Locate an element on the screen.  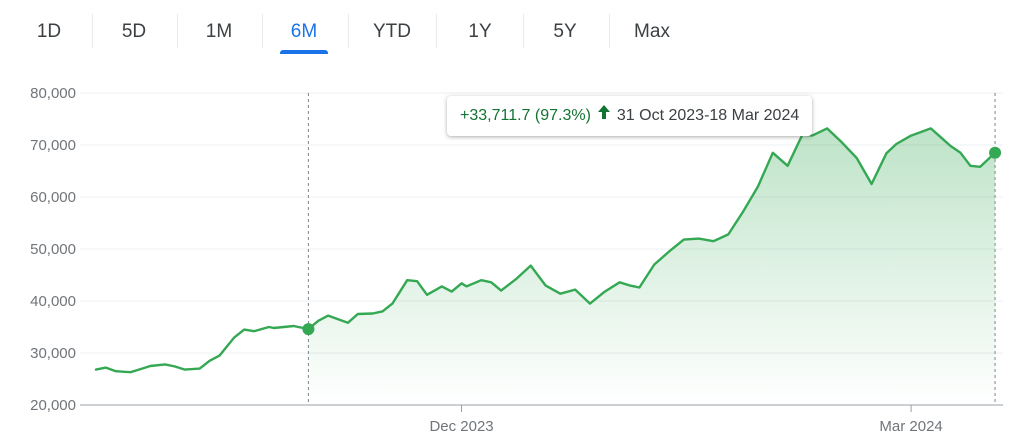
range-tab-bar: 1D 5D 1M 6M YTD 1Y 5Y Max is located at coordinates (516, 30).